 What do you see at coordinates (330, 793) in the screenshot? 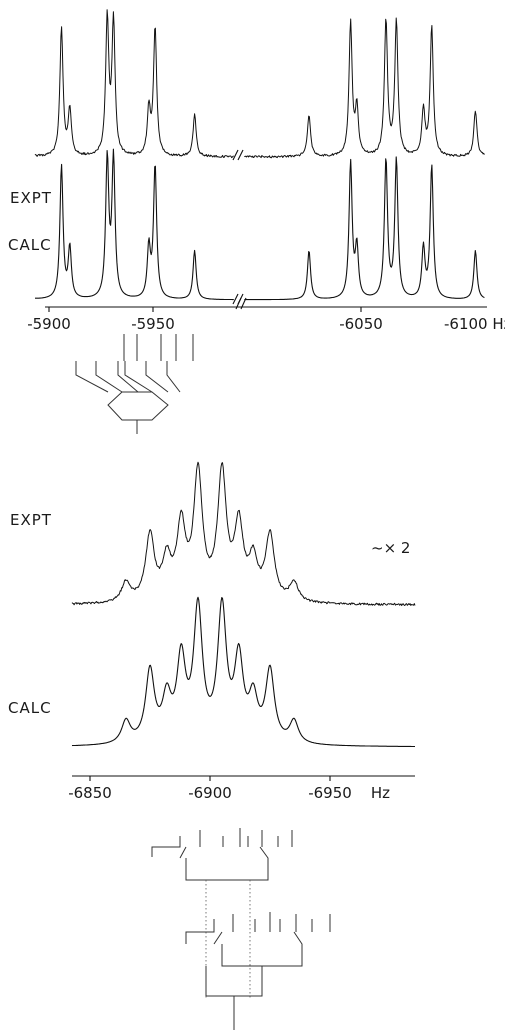
I see `bottom-tick-label: -6950` at bounding box center [330, 793].